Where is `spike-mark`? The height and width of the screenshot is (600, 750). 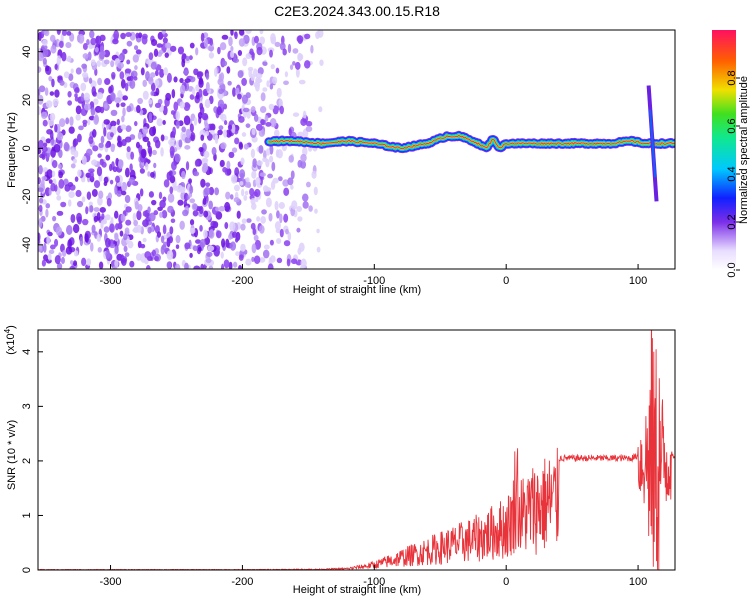 spike-mark is located at coordinates (652, 143).